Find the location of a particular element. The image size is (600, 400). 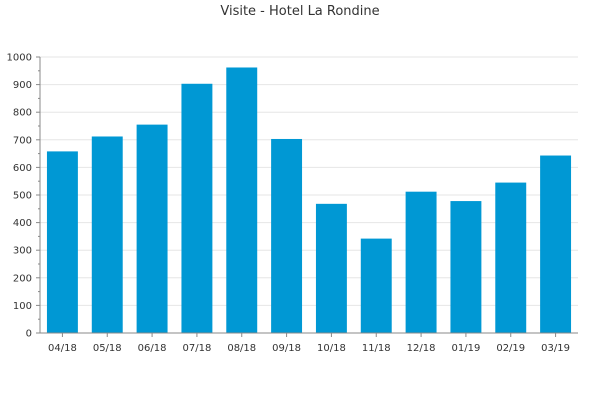

y-tick-label: 100 is located at coordinates (22, 306).